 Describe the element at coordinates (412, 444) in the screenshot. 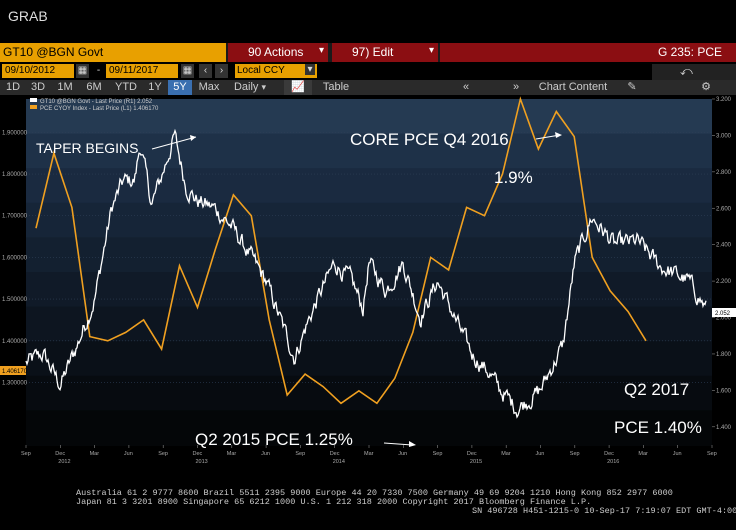

I see `arrowhead-q2-2015` at that location.